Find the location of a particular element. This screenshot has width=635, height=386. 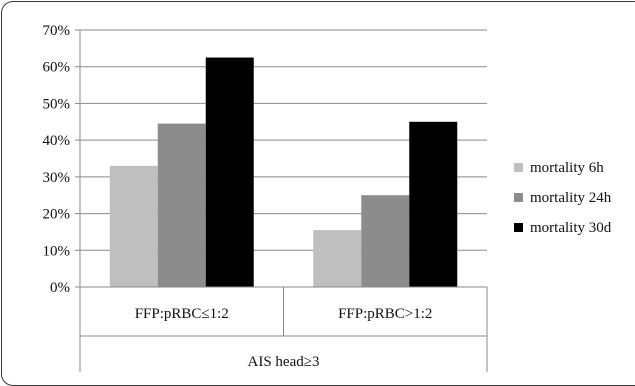

y-tick-label: 70% is located at coordinates (57, 31).